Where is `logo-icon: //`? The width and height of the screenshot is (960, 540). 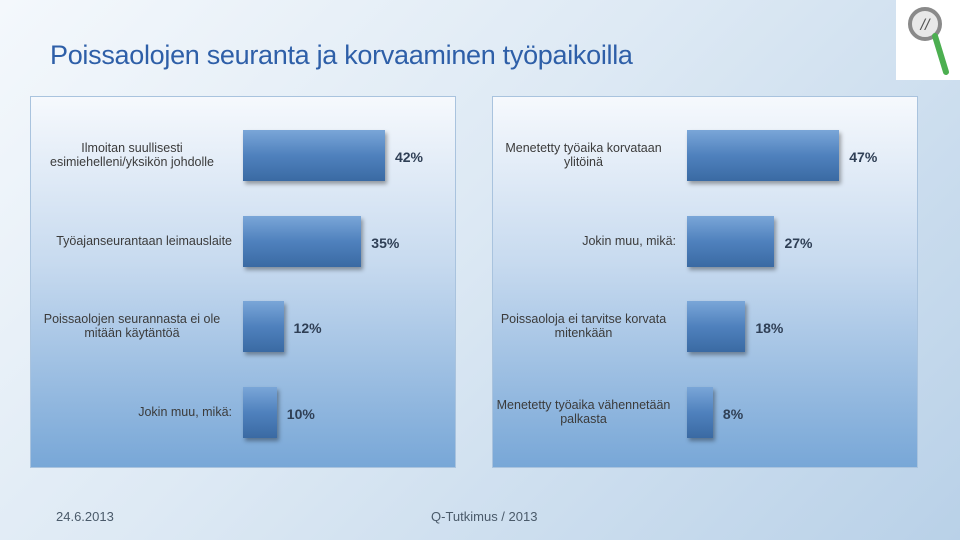 logo-icon: // is located at coordinates (928, 41).